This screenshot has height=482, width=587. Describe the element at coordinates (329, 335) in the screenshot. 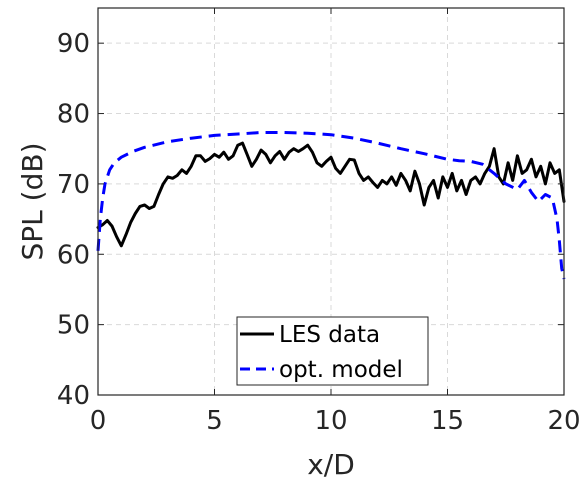

I see `legend-label-les-data: LES data` at that location.